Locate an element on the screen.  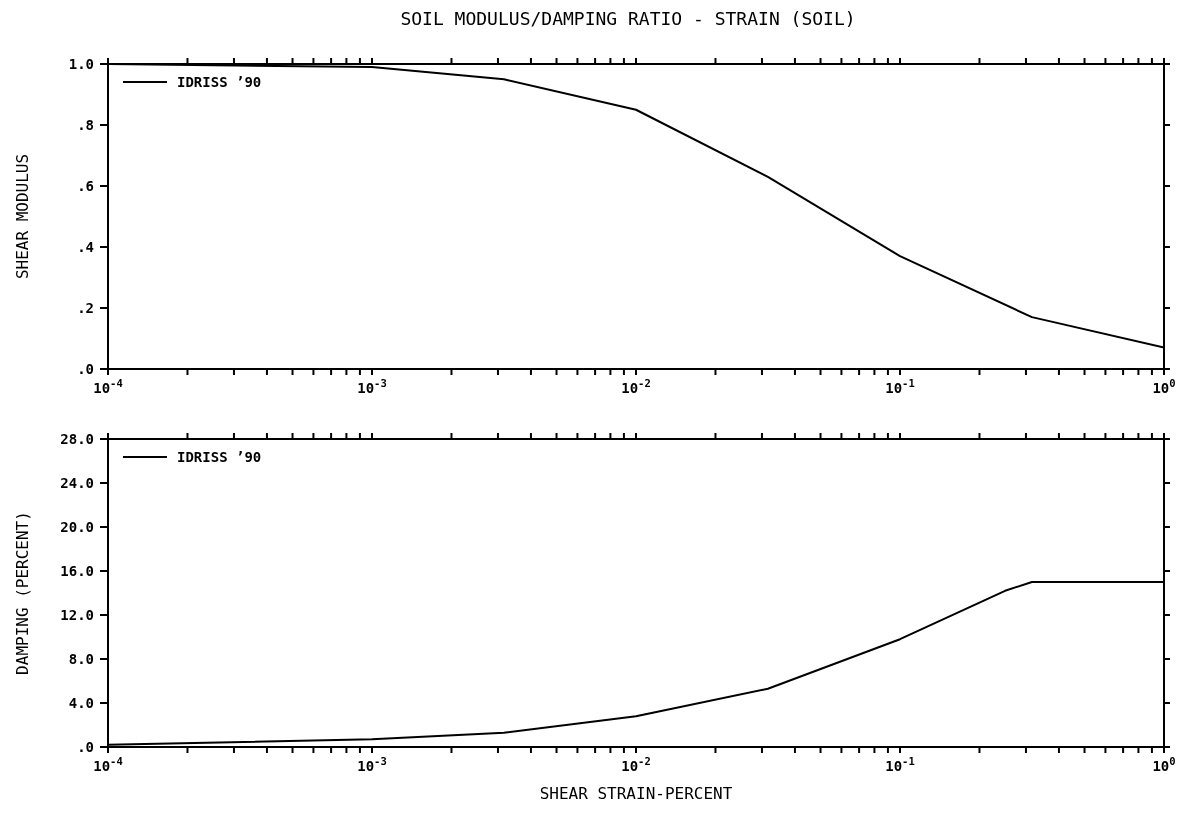
y-tick-label: 16.0 is located at coordinates (77, 571).